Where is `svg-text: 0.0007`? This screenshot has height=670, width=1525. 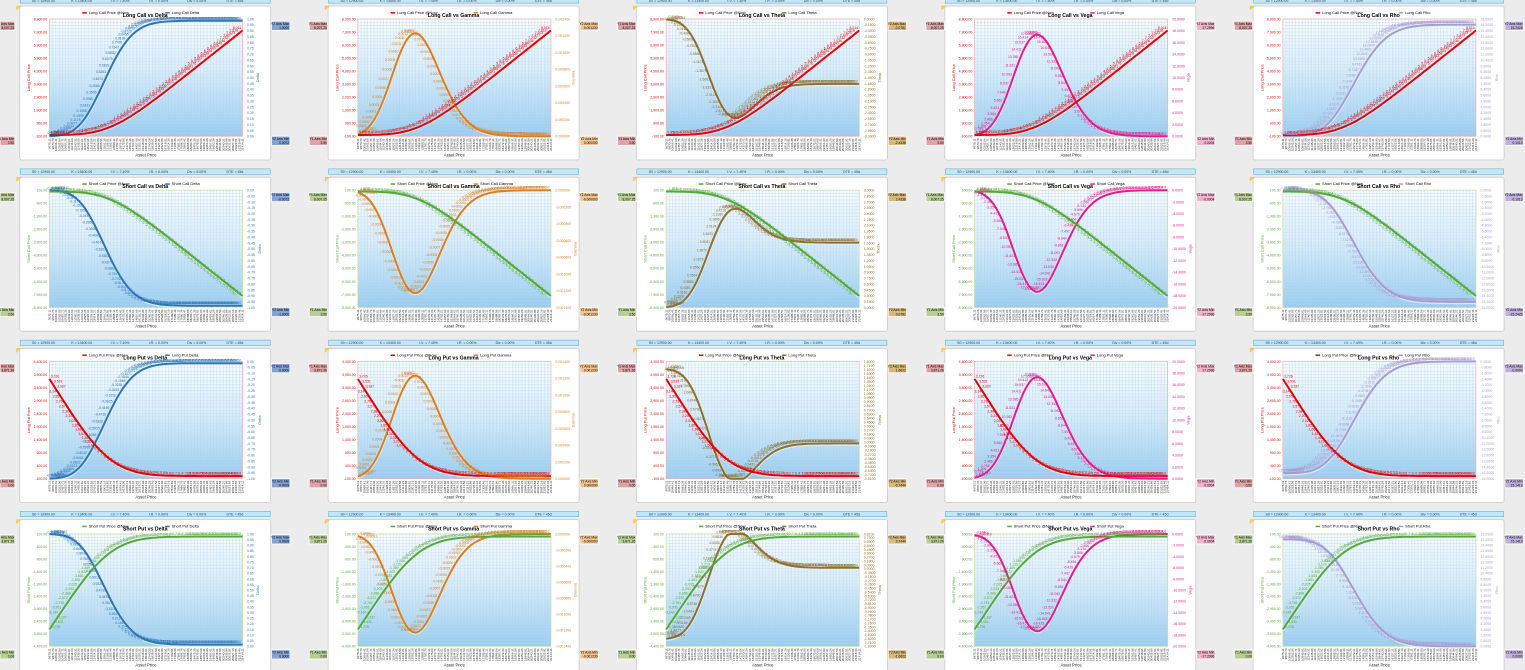 svg-text: 0.0007 is located at coordinates (384, 421).